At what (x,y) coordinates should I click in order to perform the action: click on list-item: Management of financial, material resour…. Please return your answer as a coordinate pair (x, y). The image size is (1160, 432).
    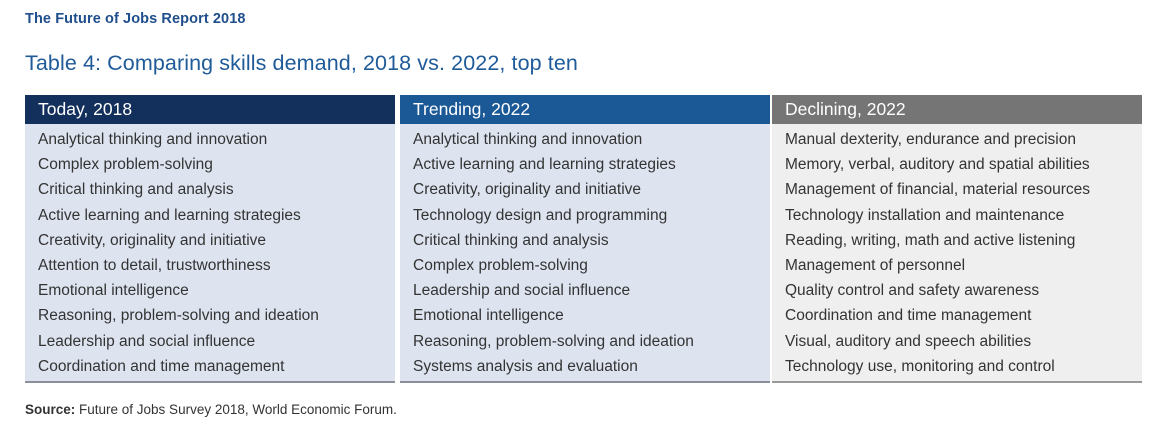
    Looking at the image, I should click on (937, 190).